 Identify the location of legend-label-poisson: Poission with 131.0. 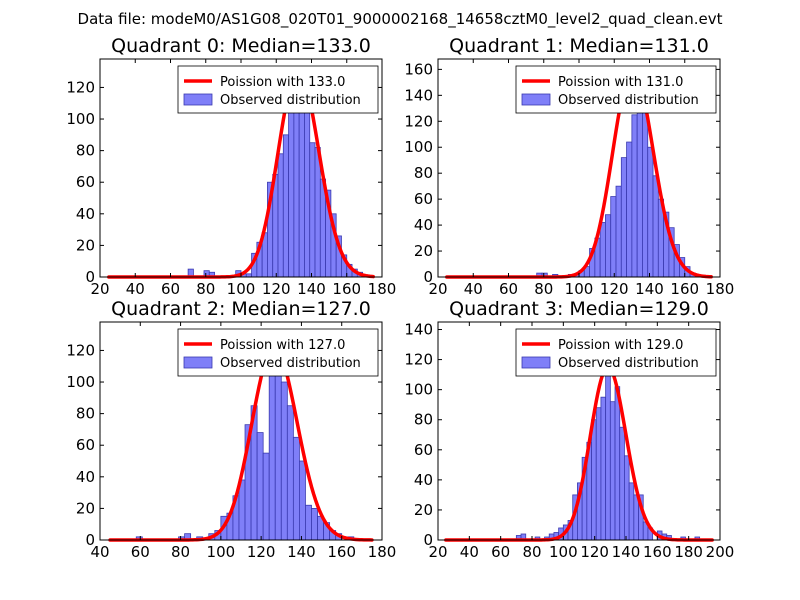
(620, 82).